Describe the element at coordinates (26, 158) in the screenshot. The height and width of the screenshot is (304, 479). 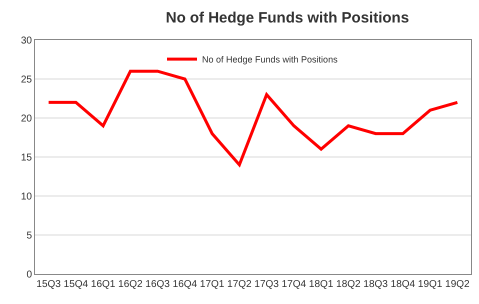
I see `y-tick-label: 15` at that location.